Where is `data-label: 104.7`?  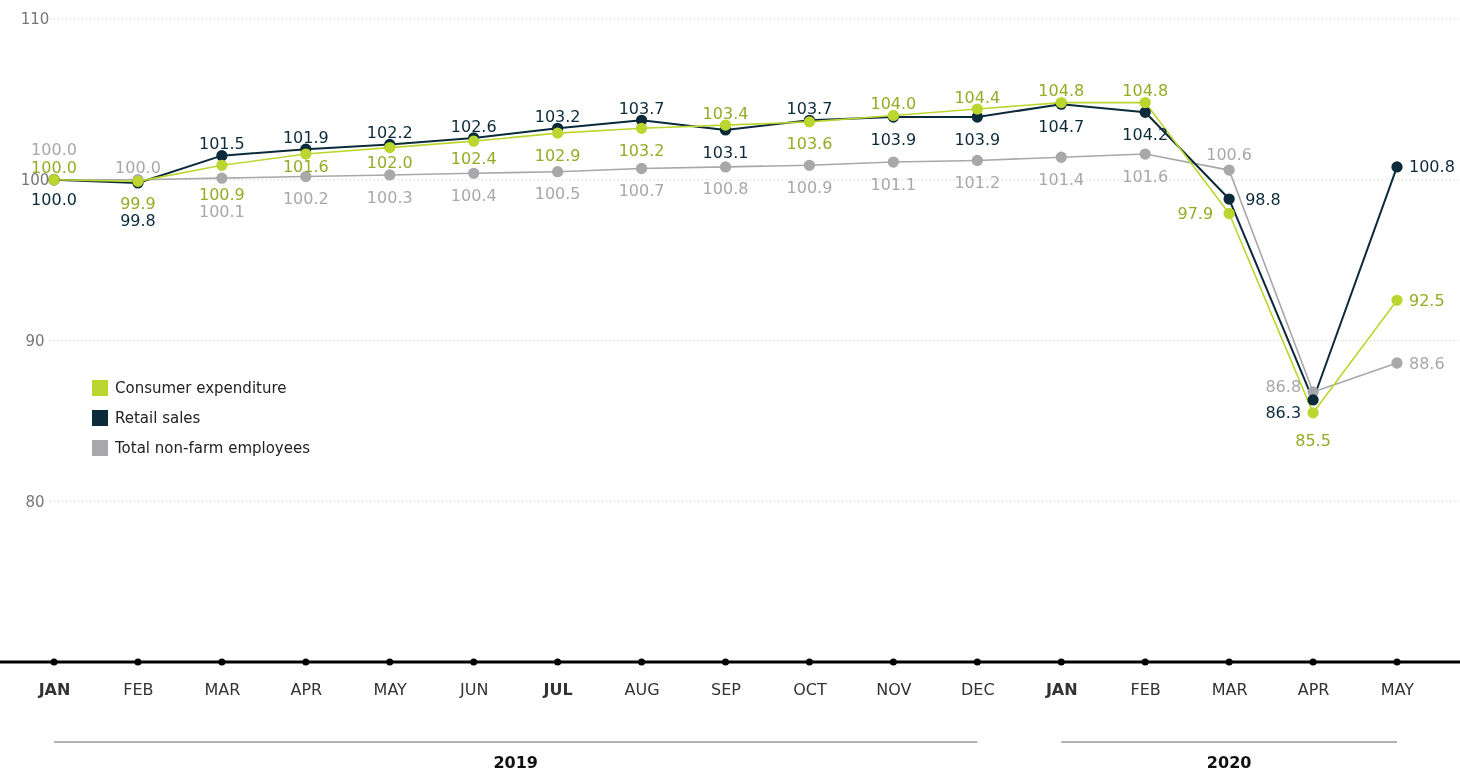 data-label: 104.7 is located at coordinates (1061, 126).